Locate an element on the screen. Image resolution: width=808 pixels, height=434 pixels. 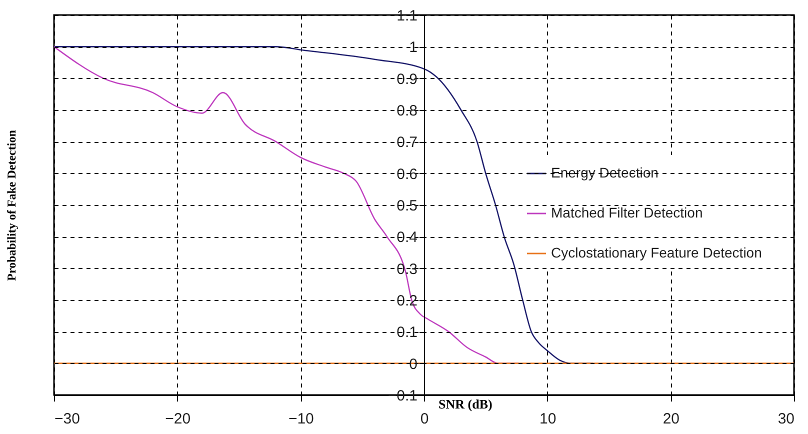
x-tick-label: −10 is located at coordinates (301, 419).